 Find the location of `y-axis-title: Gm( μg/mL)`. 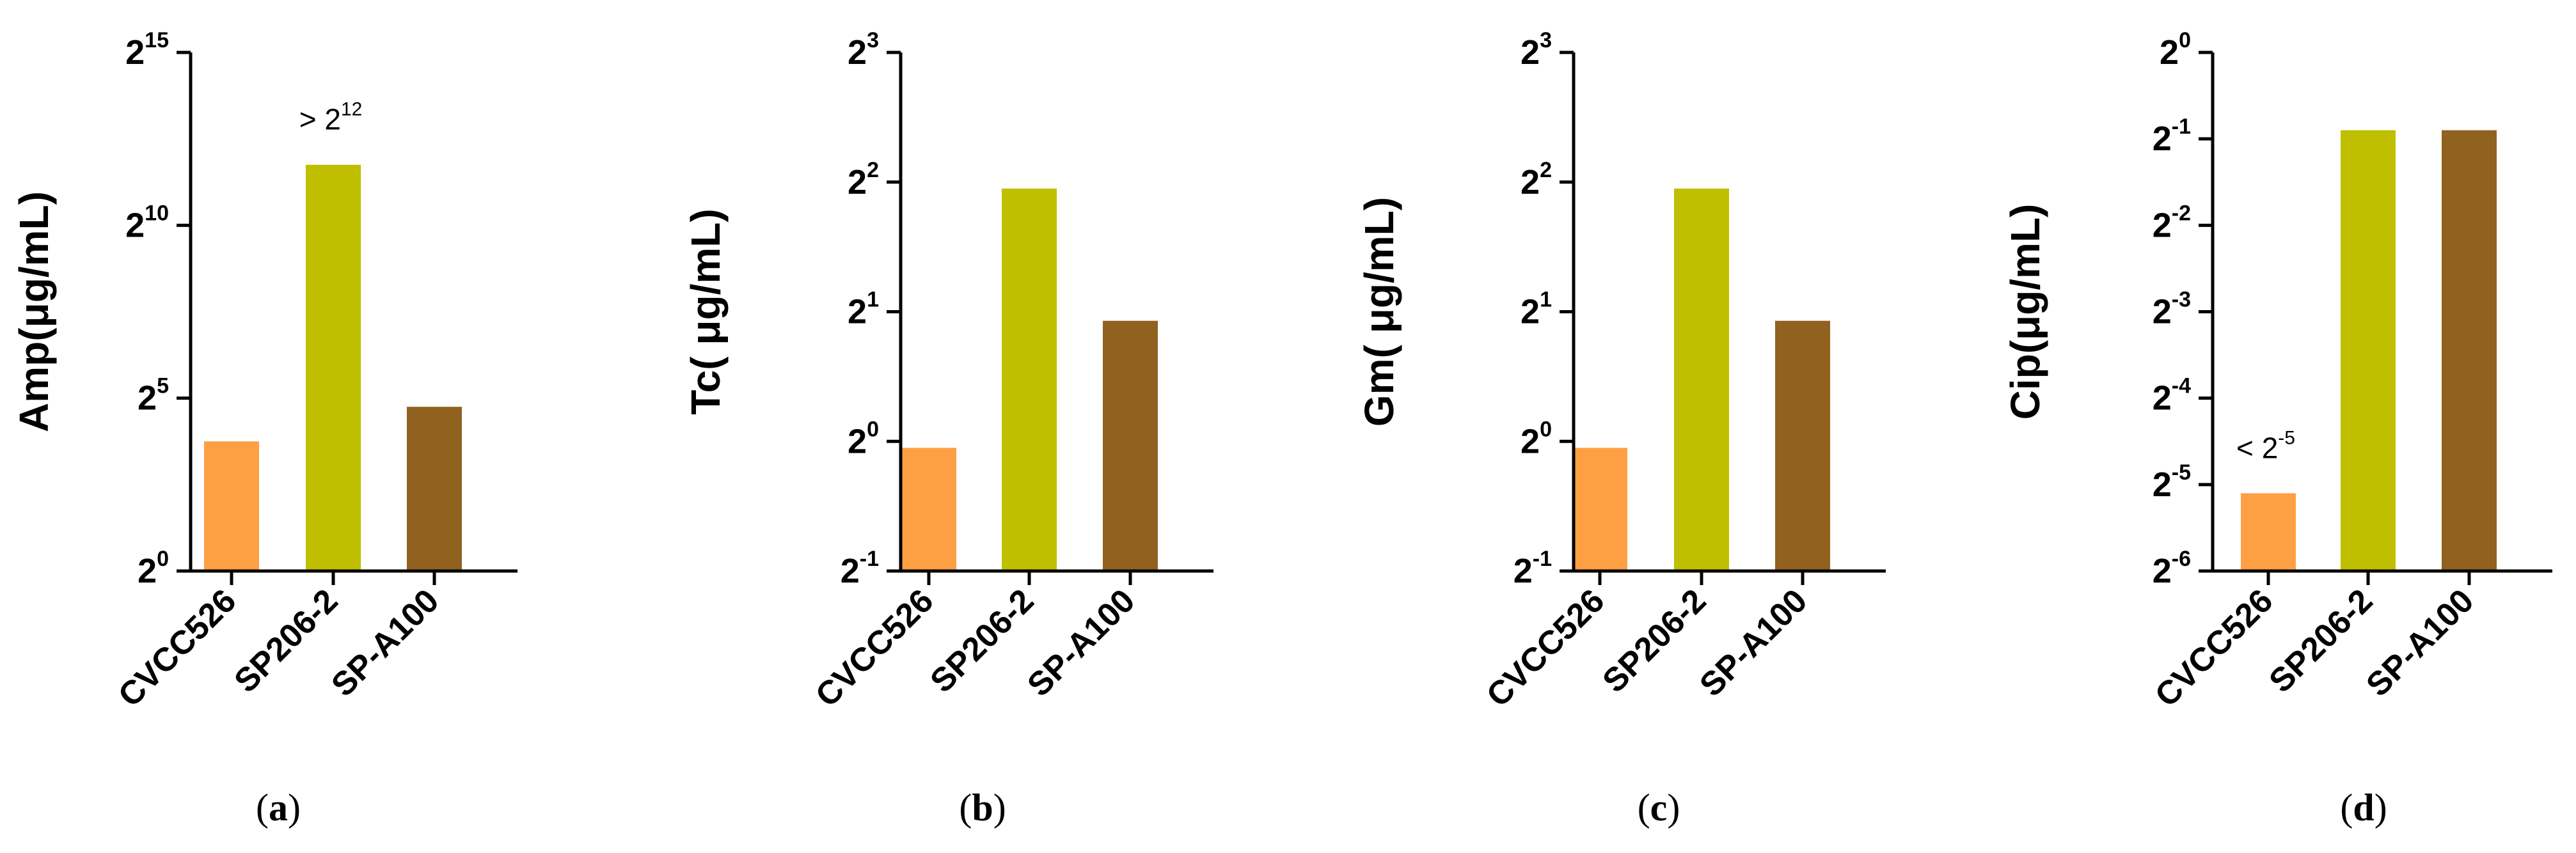

y-axis-title: Gm( μg/mL) is located at coordinates (1379, 311).